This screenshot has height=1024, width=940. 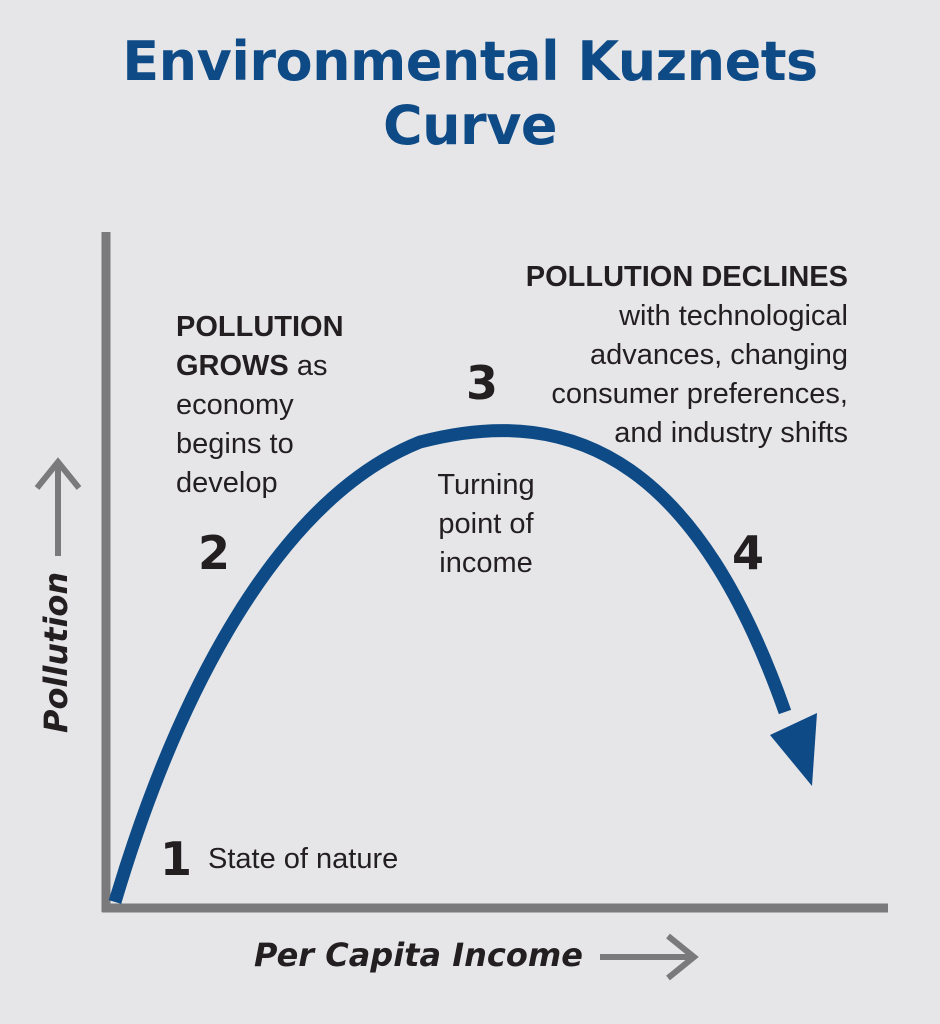 What do you see at coordinates (235, 444) in the screenshot?
I see `stage-2-line-4: begins to` at bounding box center [235, 444].